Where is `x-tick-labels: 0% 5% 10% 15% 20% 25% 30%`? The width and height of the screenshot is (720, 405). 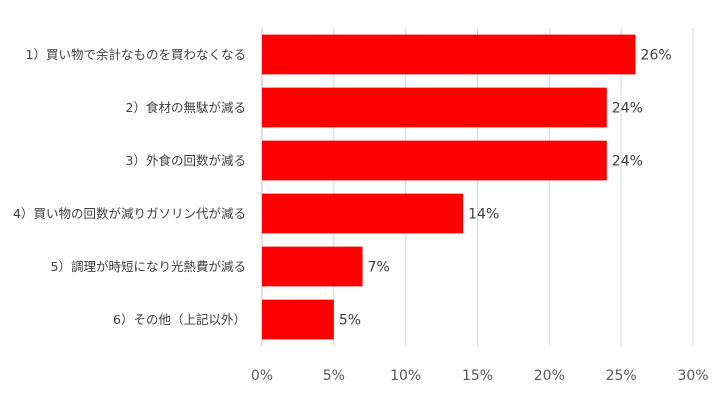 x-tick-labels: 0% 5% 10% 15% 20% 25% 30% is located at coordinates (480, 376).